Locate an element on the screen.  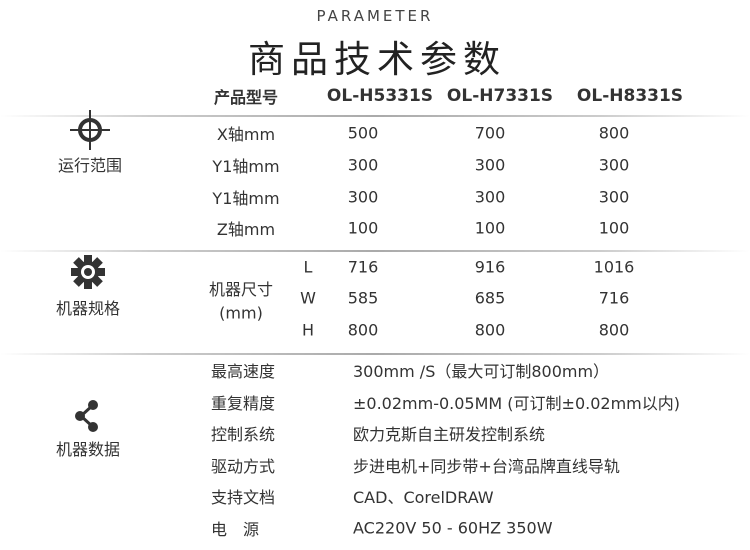
cell-value: 916 is located at coordinates (490, 267).